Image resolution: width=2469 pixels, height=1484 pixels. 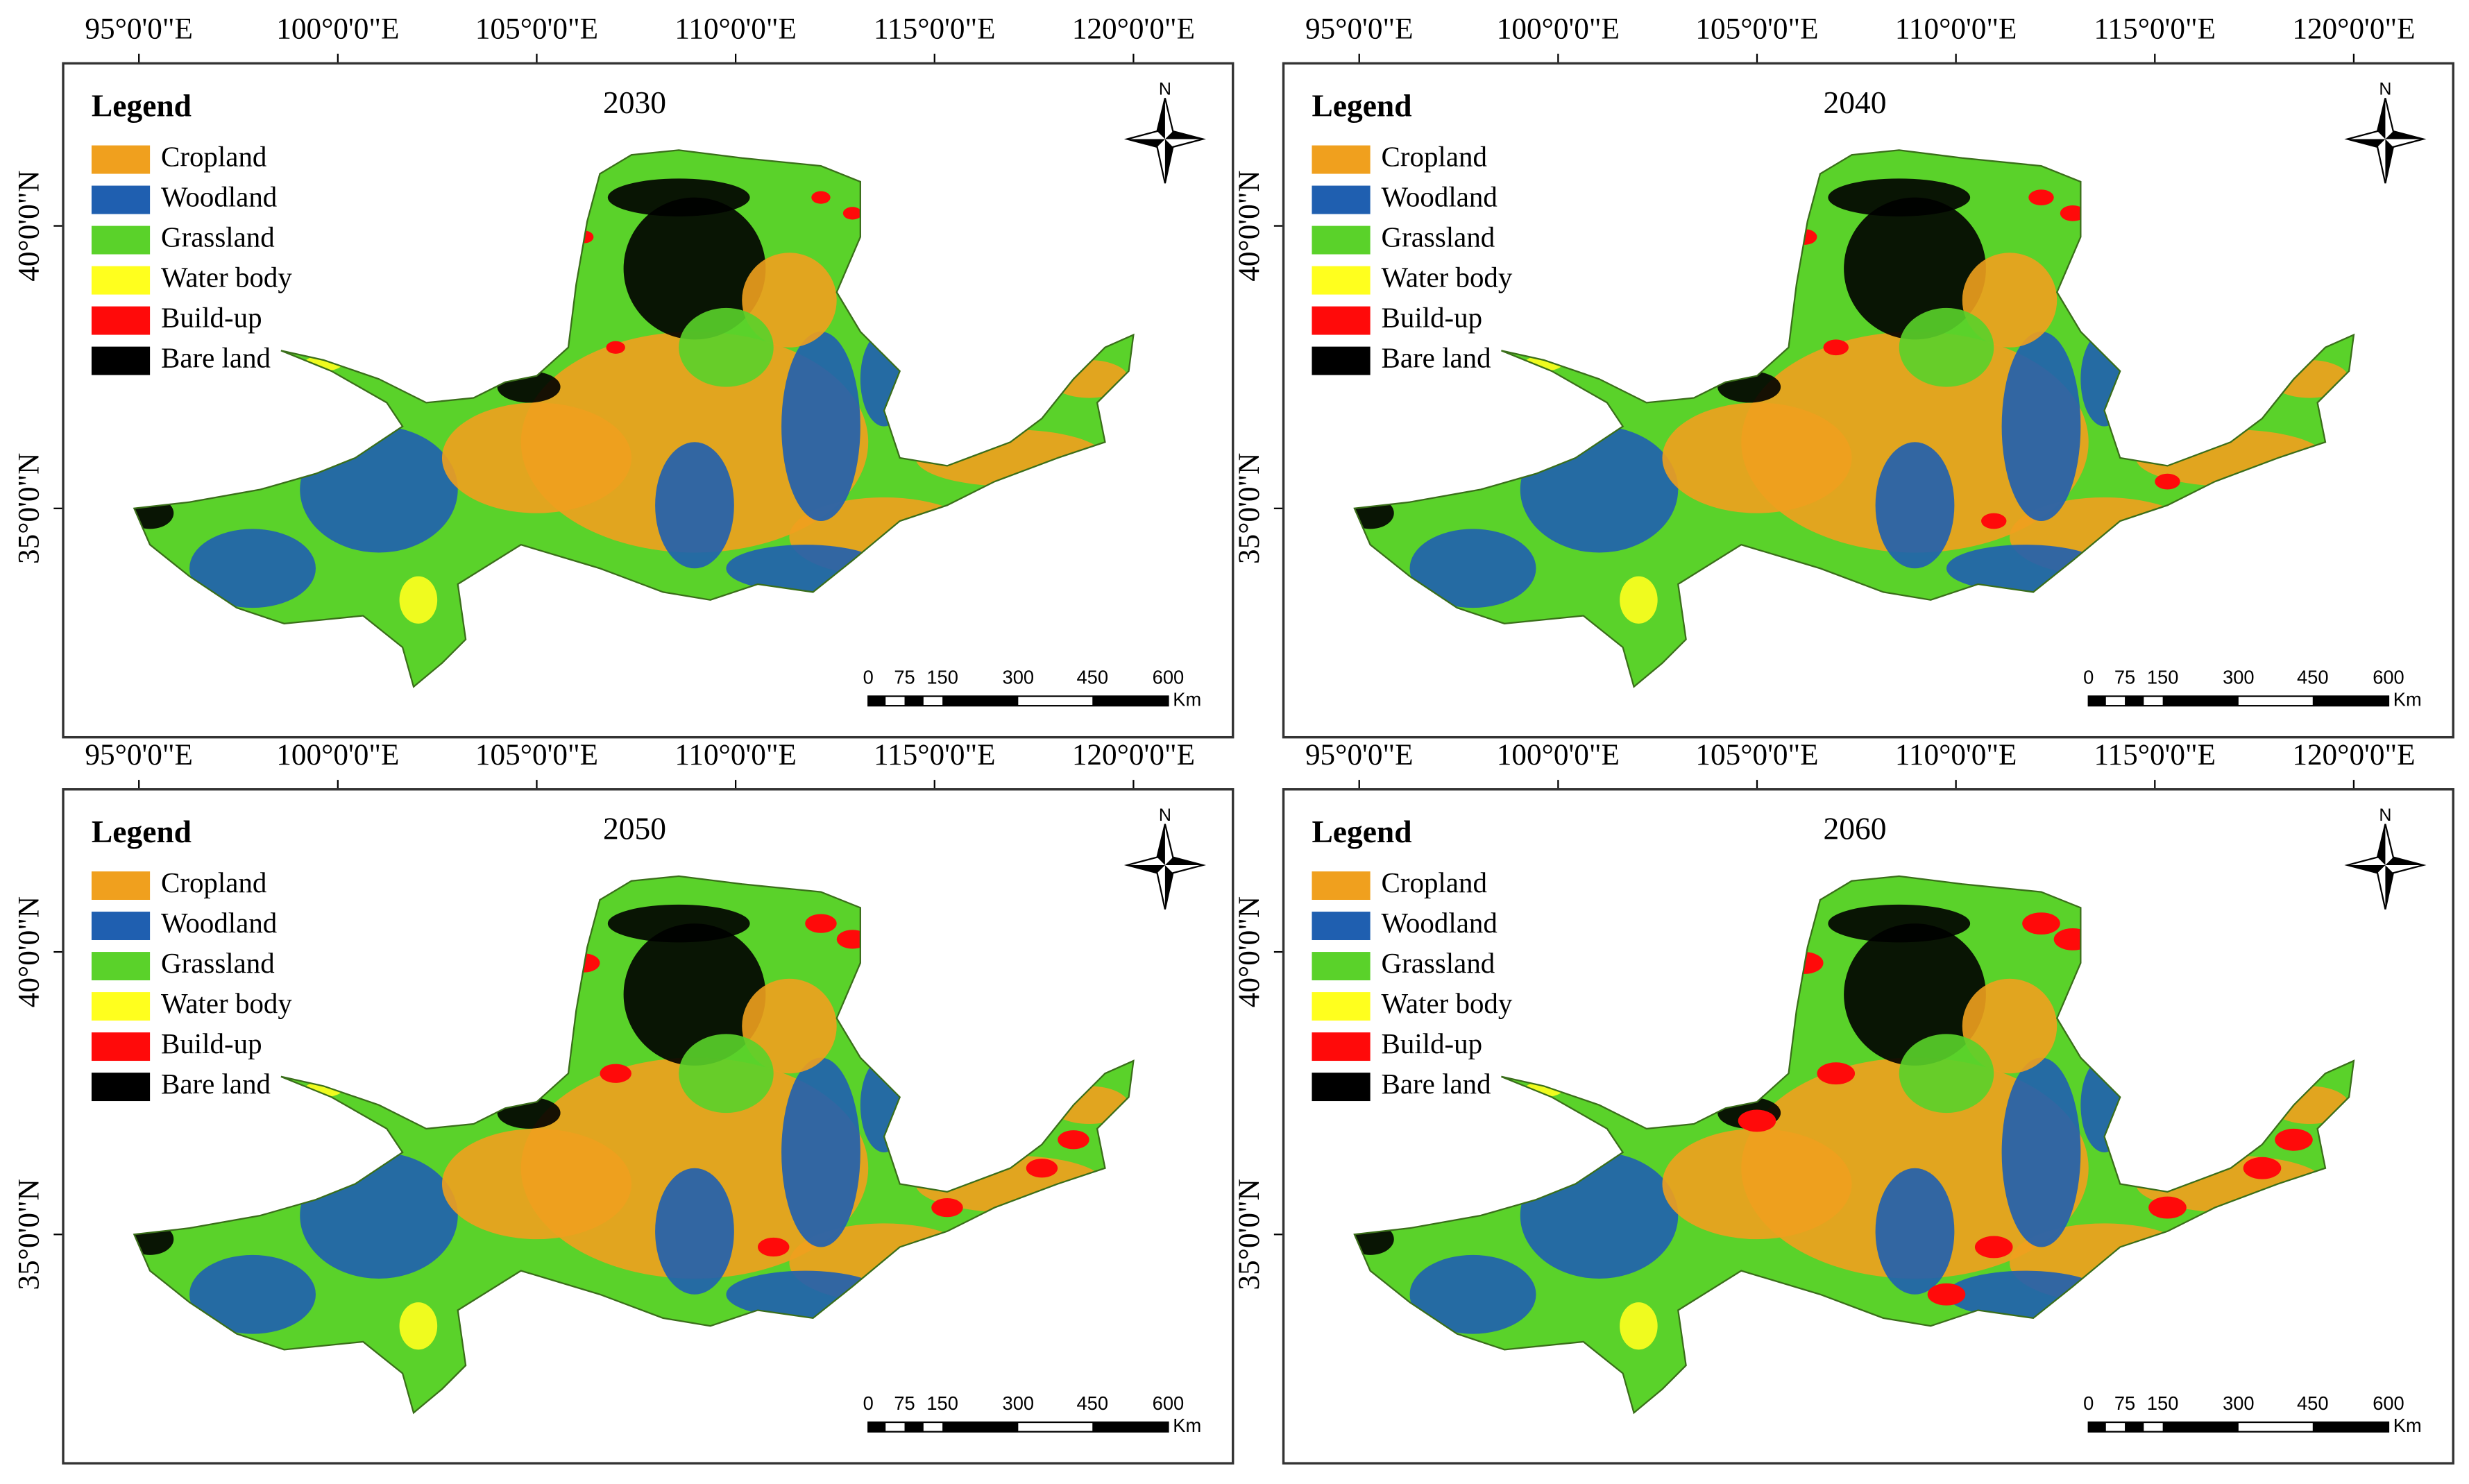 What do you see at coordinates (1855, 102) in the screenshot?
I see `map-year: 2040` at bounding box center [1855, 102].